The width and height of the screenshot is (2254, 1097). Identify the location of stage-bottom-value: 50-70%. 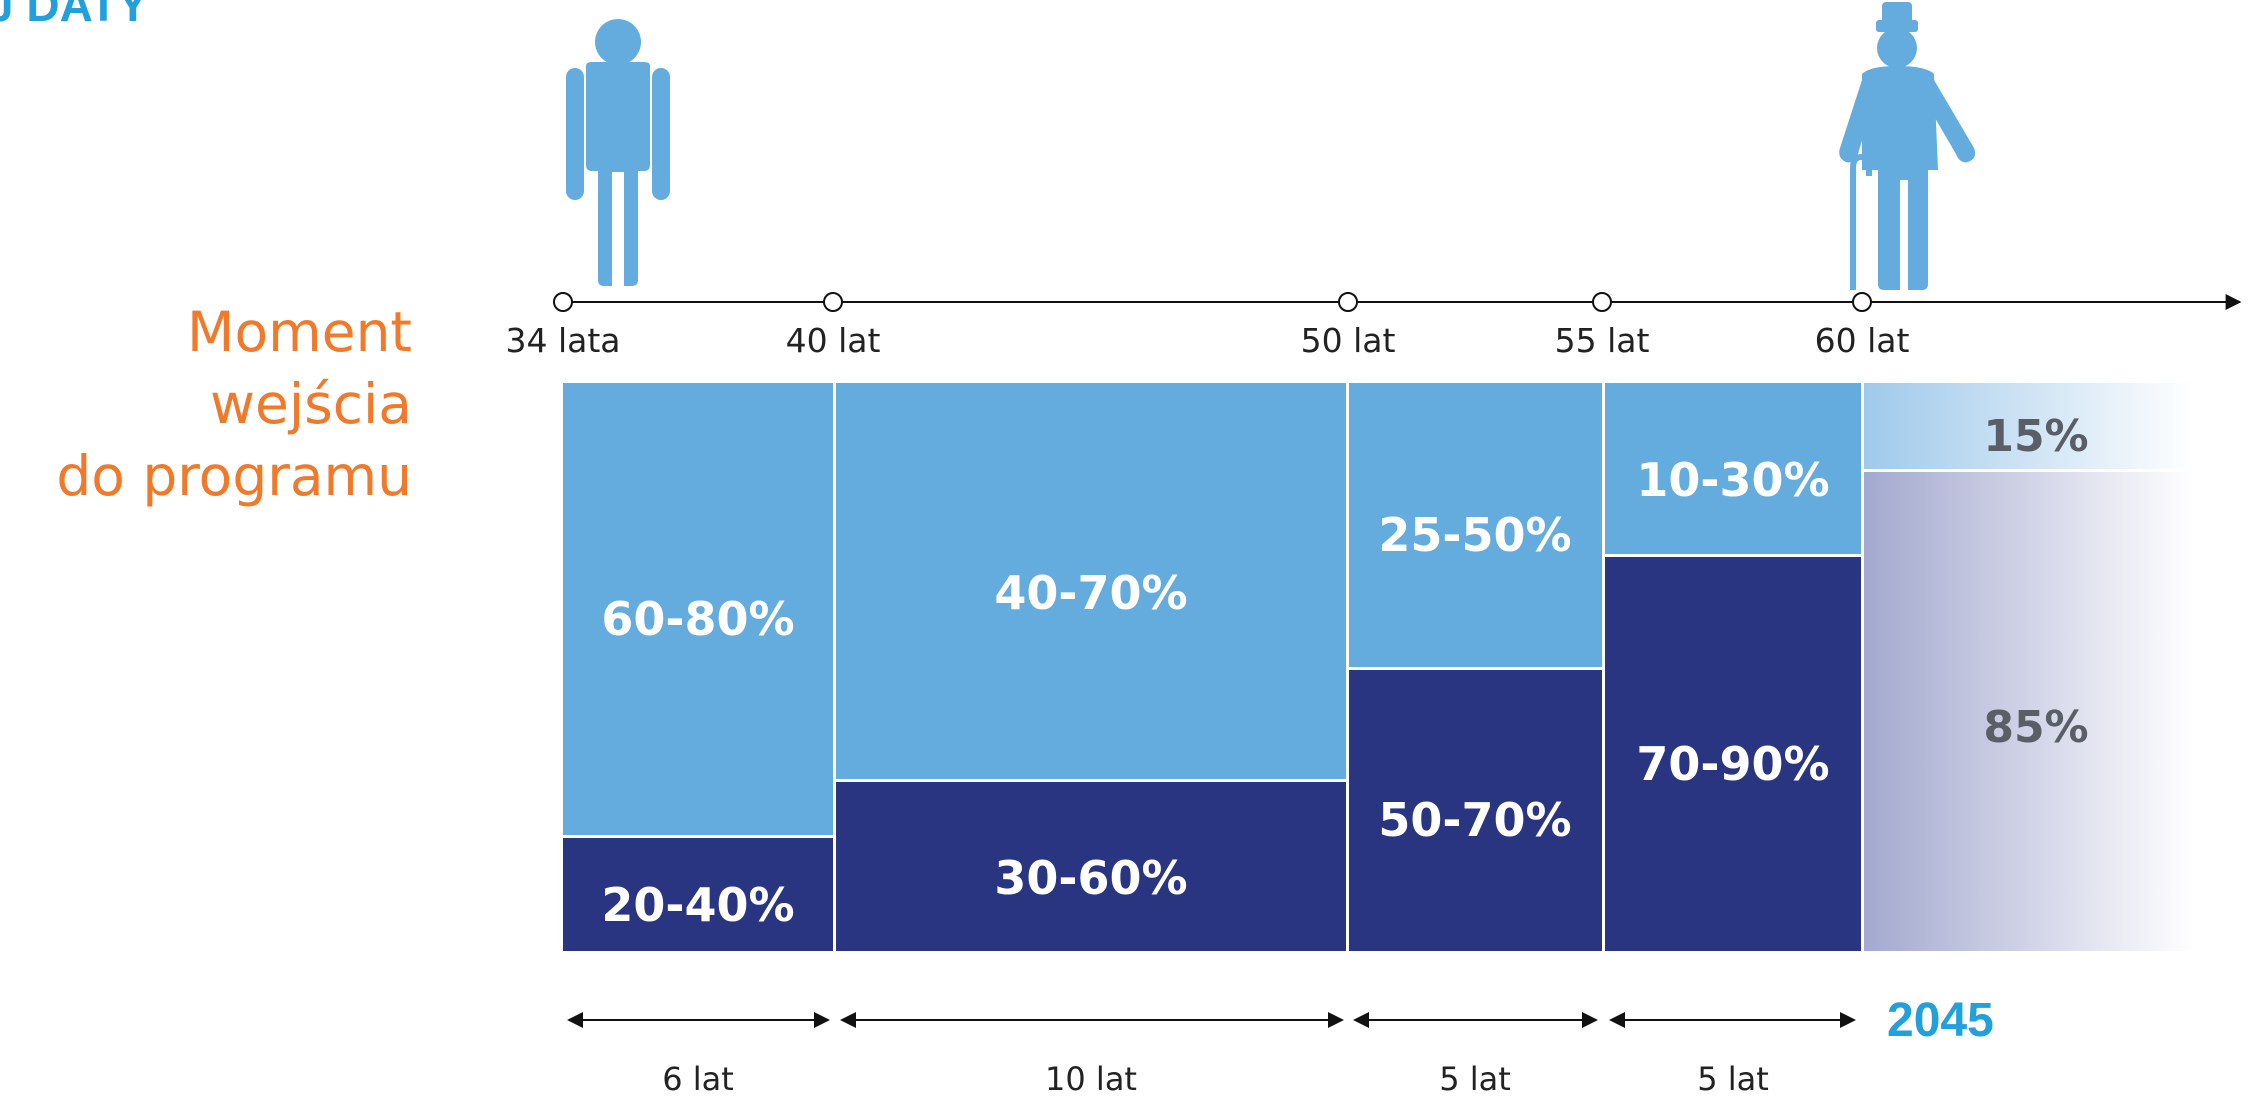
(1474, 820).